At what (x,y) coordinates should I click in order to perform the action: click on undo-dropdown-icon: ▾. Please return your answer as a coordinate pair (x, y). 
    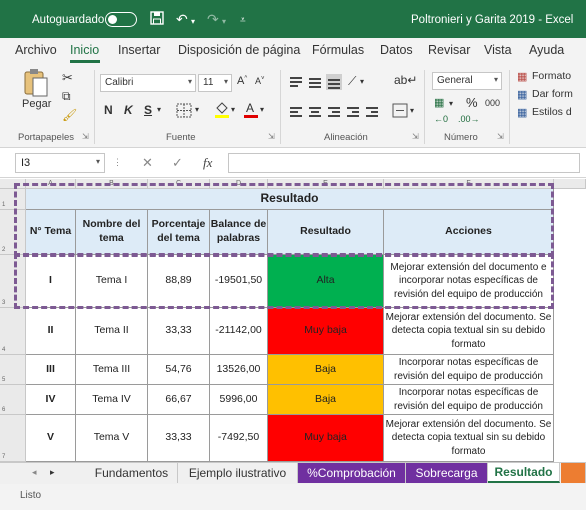
    Looking at the image, I should click on (193, 21).